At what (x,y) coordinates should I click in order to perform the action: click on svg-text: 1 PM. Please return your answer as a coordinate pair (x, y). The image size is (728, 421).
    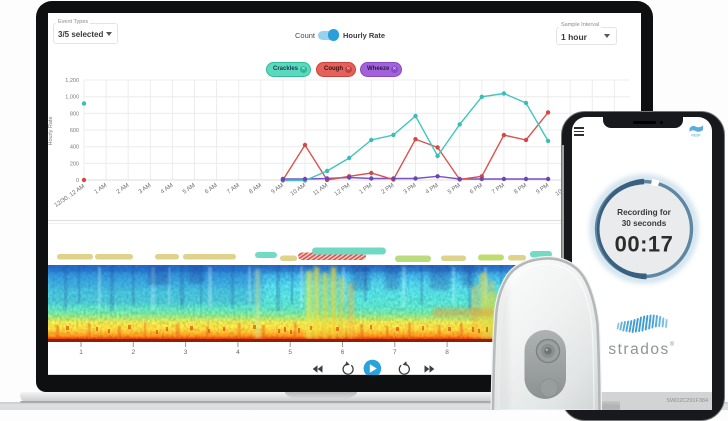
    Looking at the image, I should click on (366, 189).